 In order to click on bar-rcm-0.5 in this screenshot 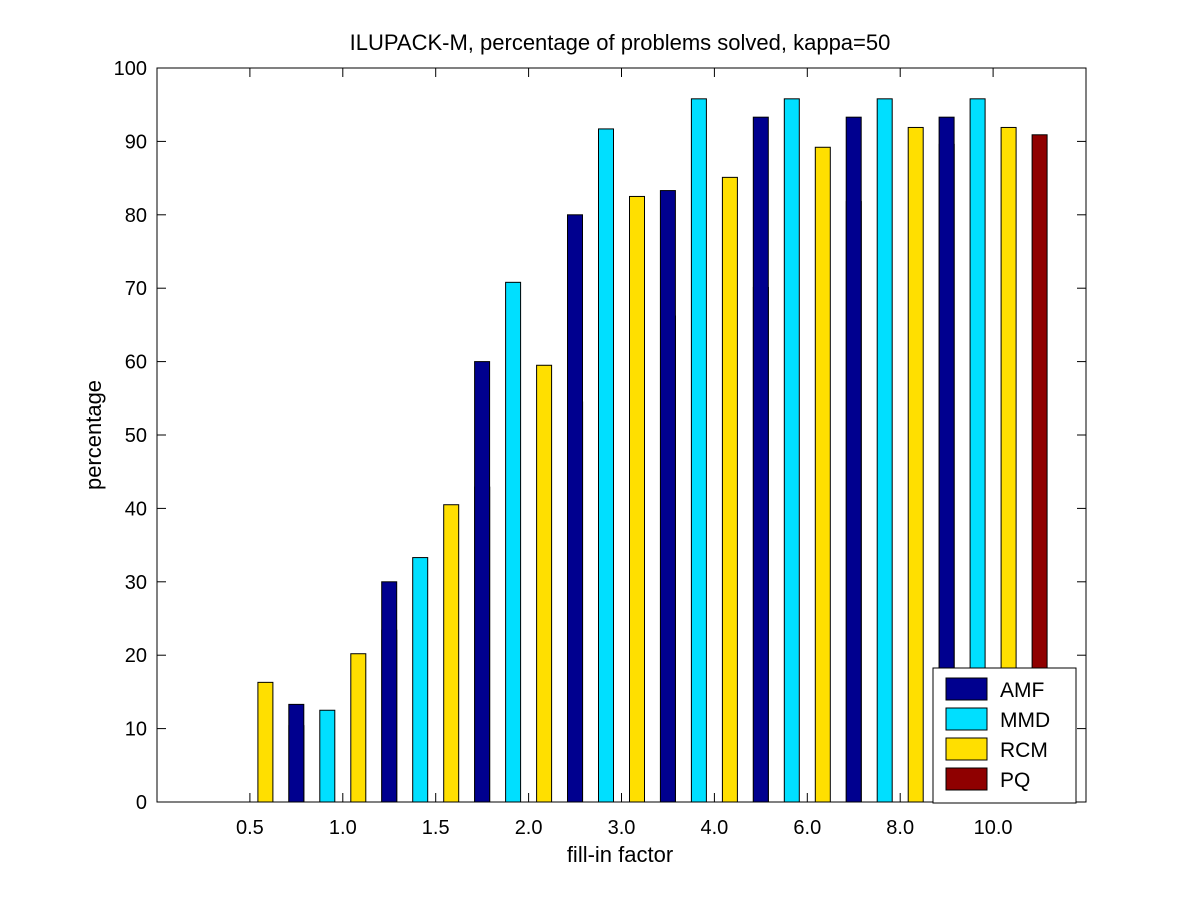, I will do `click(265, 742)`.